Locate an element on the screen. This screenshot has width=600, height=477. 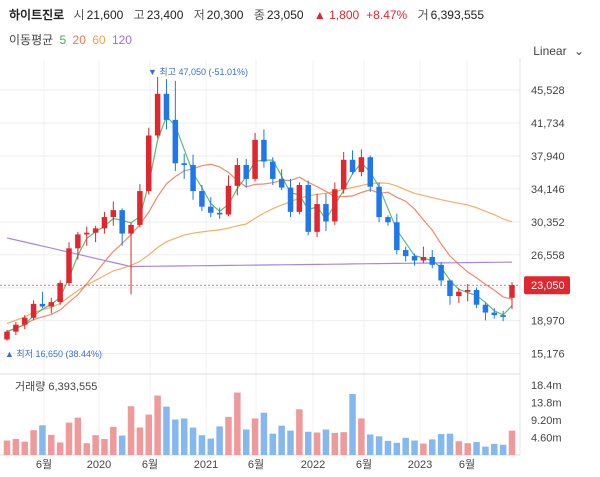
y-tick-label: 45,528 is located at coordinates (548, 91).